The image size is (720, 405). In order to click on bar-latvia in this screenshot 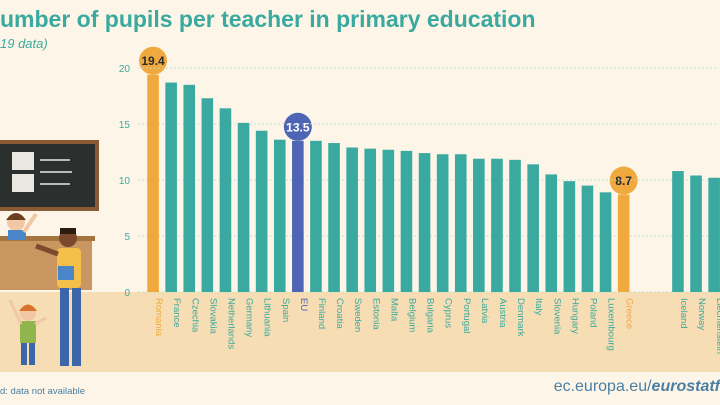, I will do `click(479, 225)`.